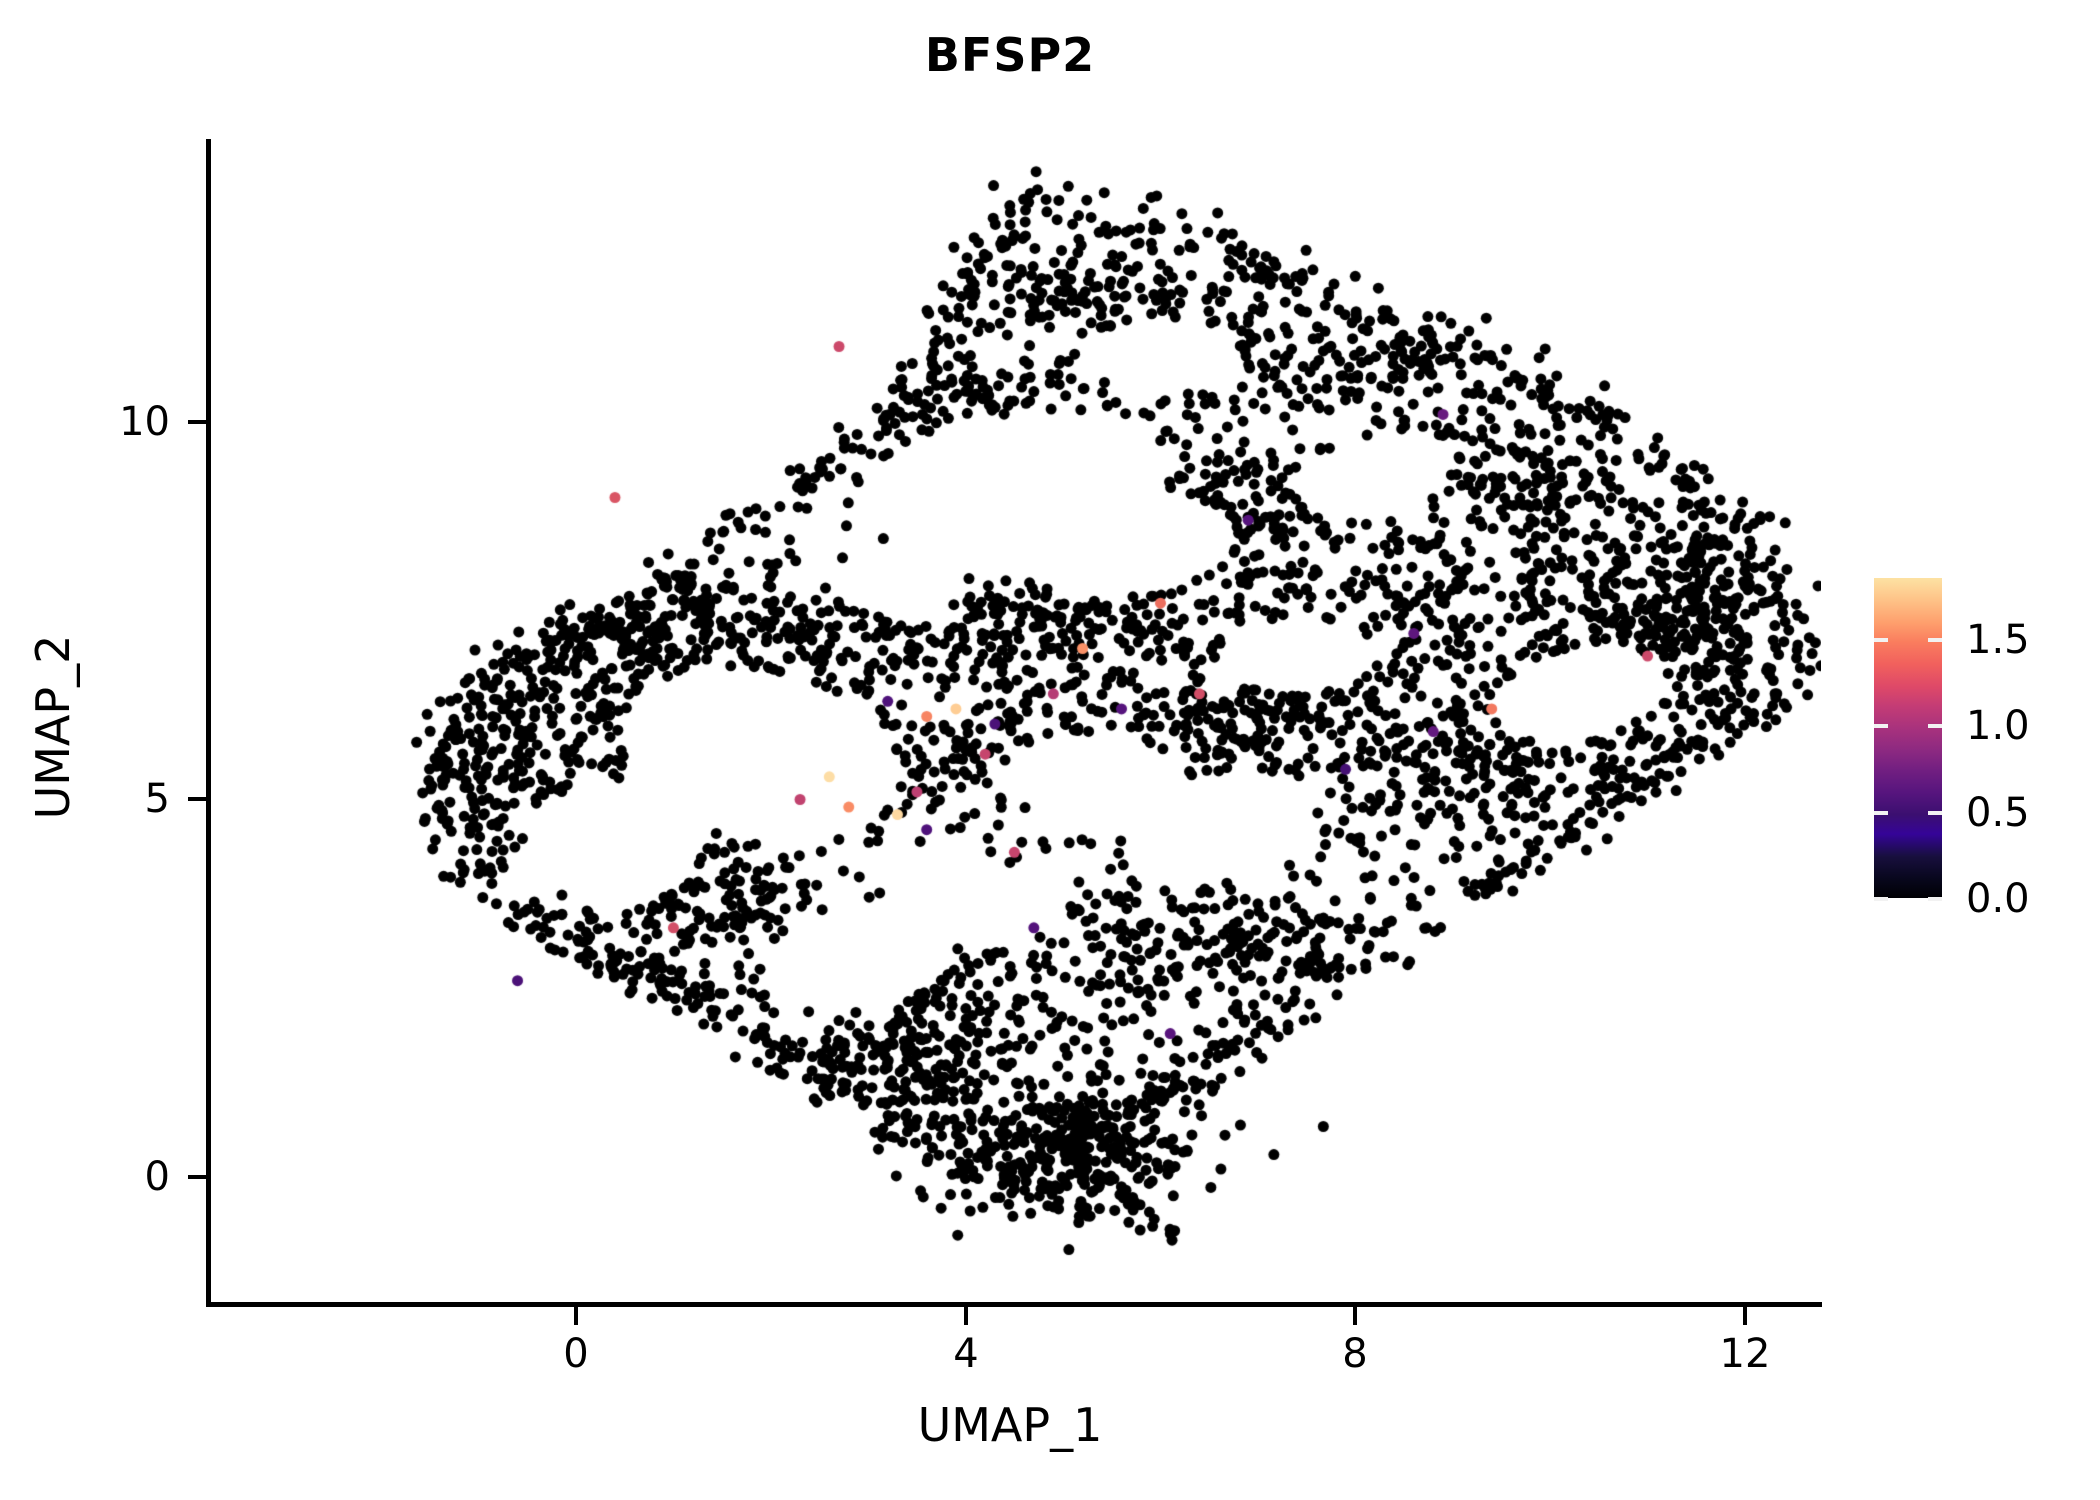 The width and height of the screenshot is (2100, 1500). I want to click on page-title: BFSP2, so click(1010, 55).